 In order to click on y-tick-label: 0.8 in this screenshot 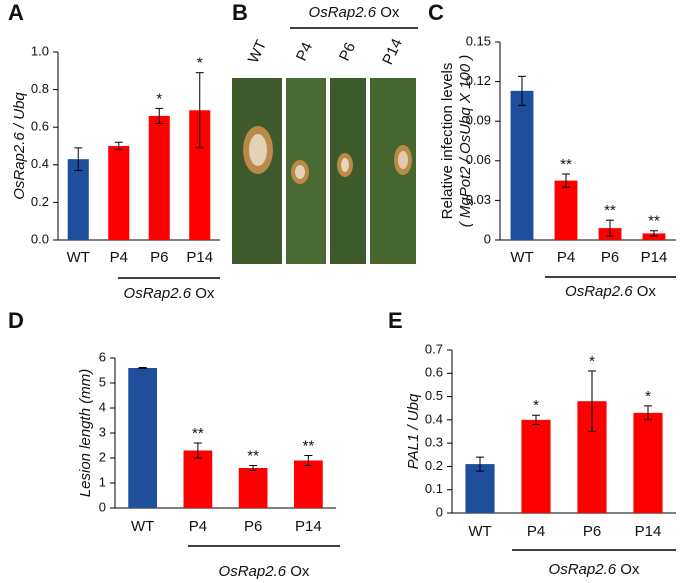, I will do `click(40, 88)`.